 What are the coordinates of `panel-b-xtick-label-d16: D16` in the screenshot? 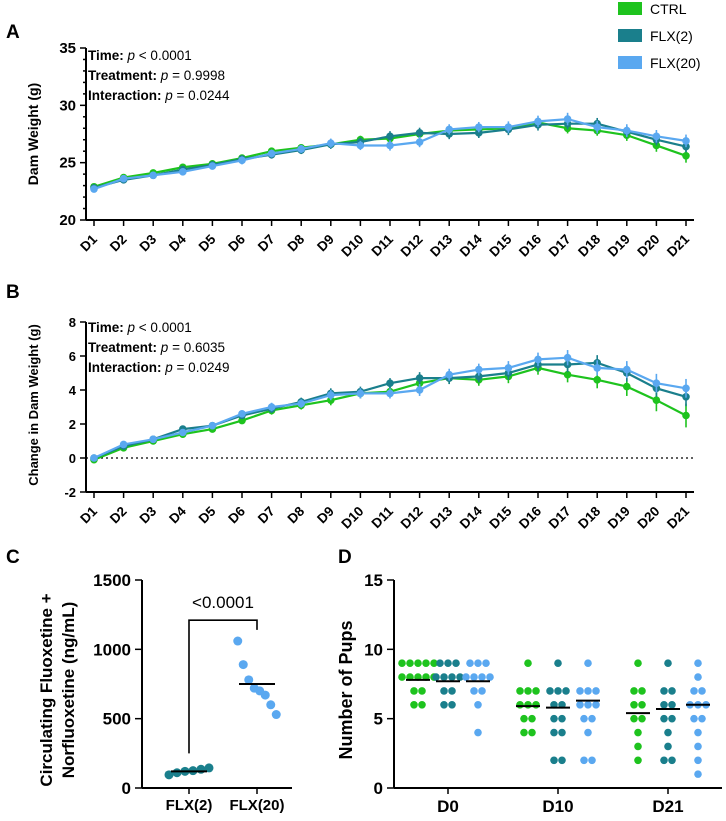 It's located at (530, 517).